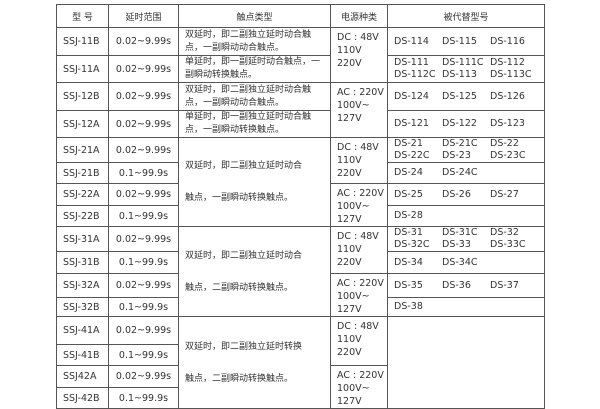  I want to click on replaced-model: DS-32, so click(504, 233).